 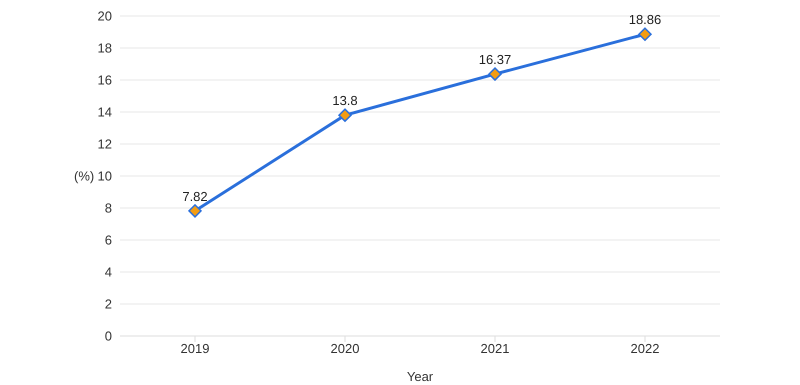 I want to click on data-label: 18.86, so click(x=645, y=20).